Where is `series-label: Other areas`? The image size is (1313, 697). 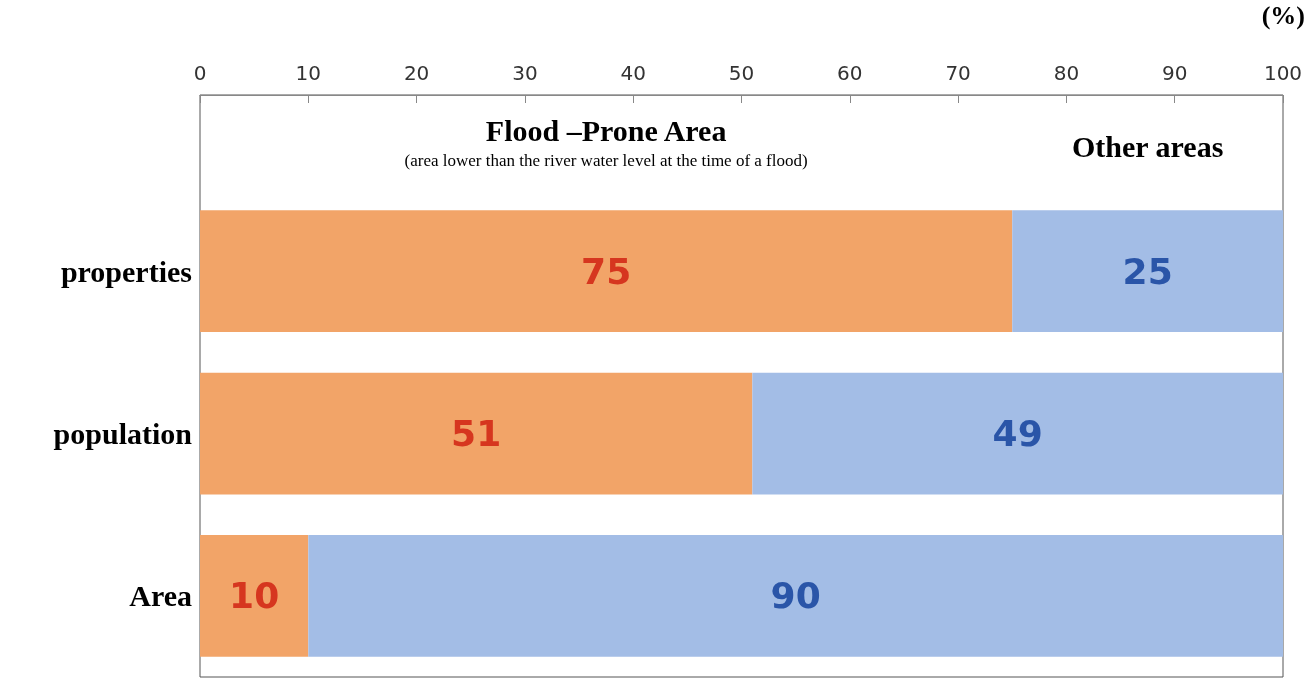
series-label: Other areas is located at coordinates (1147, 146).